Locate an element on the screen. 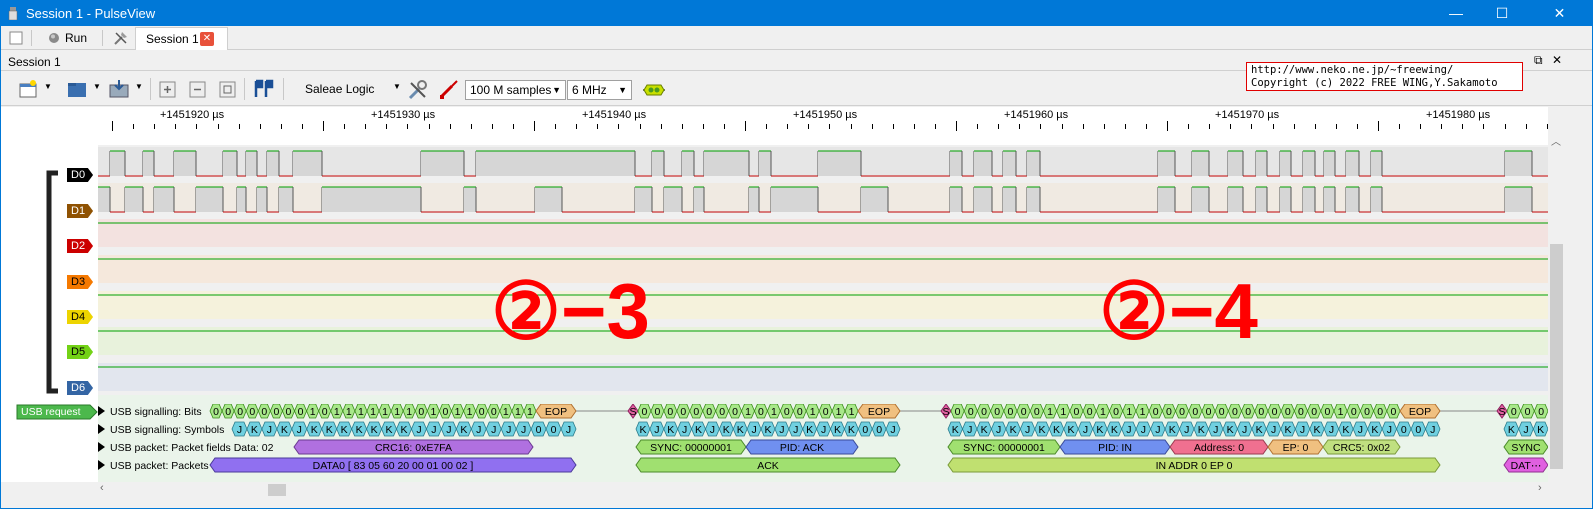 The width and height of the screenshot is (1593, 509). data-tail-label: DAT⋯ is located at coordinates (1526, 466).